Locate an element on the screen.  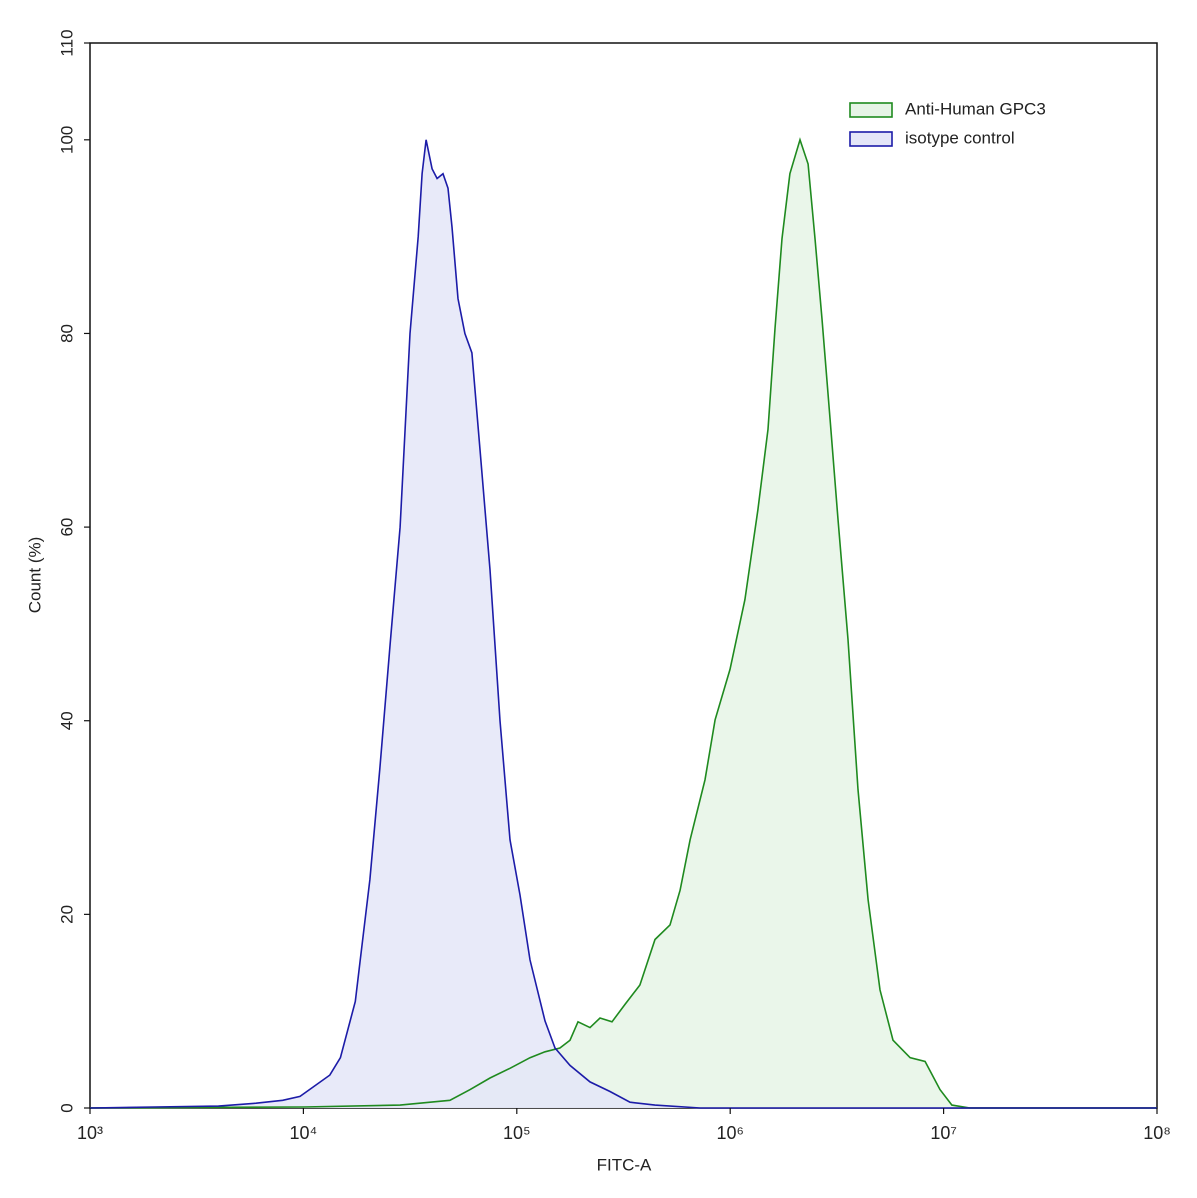
x-tick-label: 10⁷ is located at coordinates (943, 1133).